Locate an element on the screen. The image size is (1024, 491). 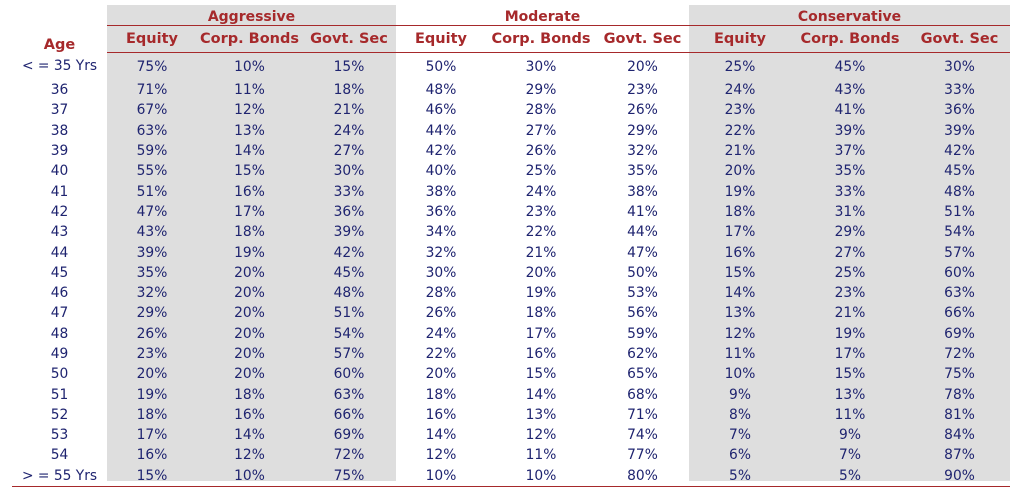
age-header: Age is located at coordinates (59, 44).